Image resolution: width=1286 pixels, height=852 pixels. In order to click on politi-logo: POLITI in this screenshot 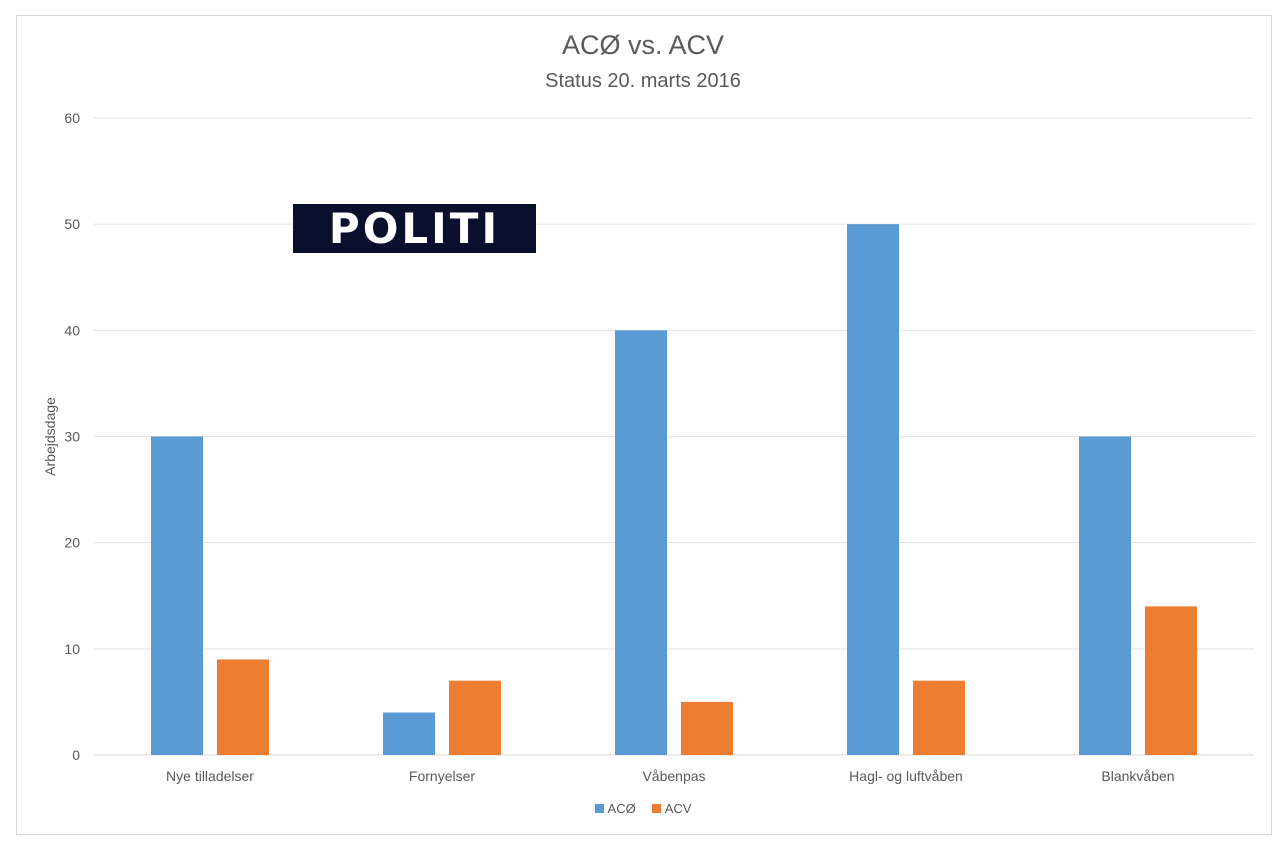, I will do `click(414, 228)`.